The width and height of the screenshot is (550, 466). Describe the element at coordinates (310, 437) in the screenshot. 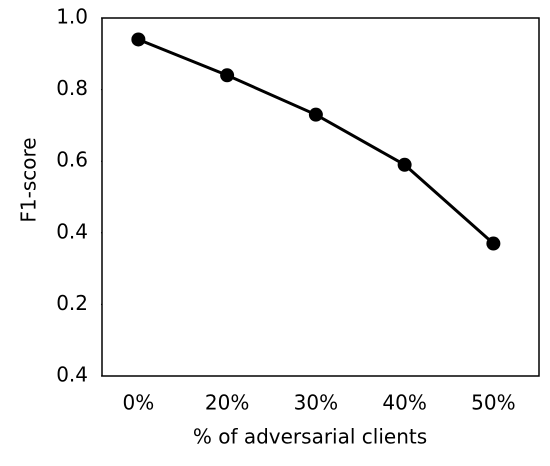

I see `x-axis-title: % of adversarial clients` at that location.